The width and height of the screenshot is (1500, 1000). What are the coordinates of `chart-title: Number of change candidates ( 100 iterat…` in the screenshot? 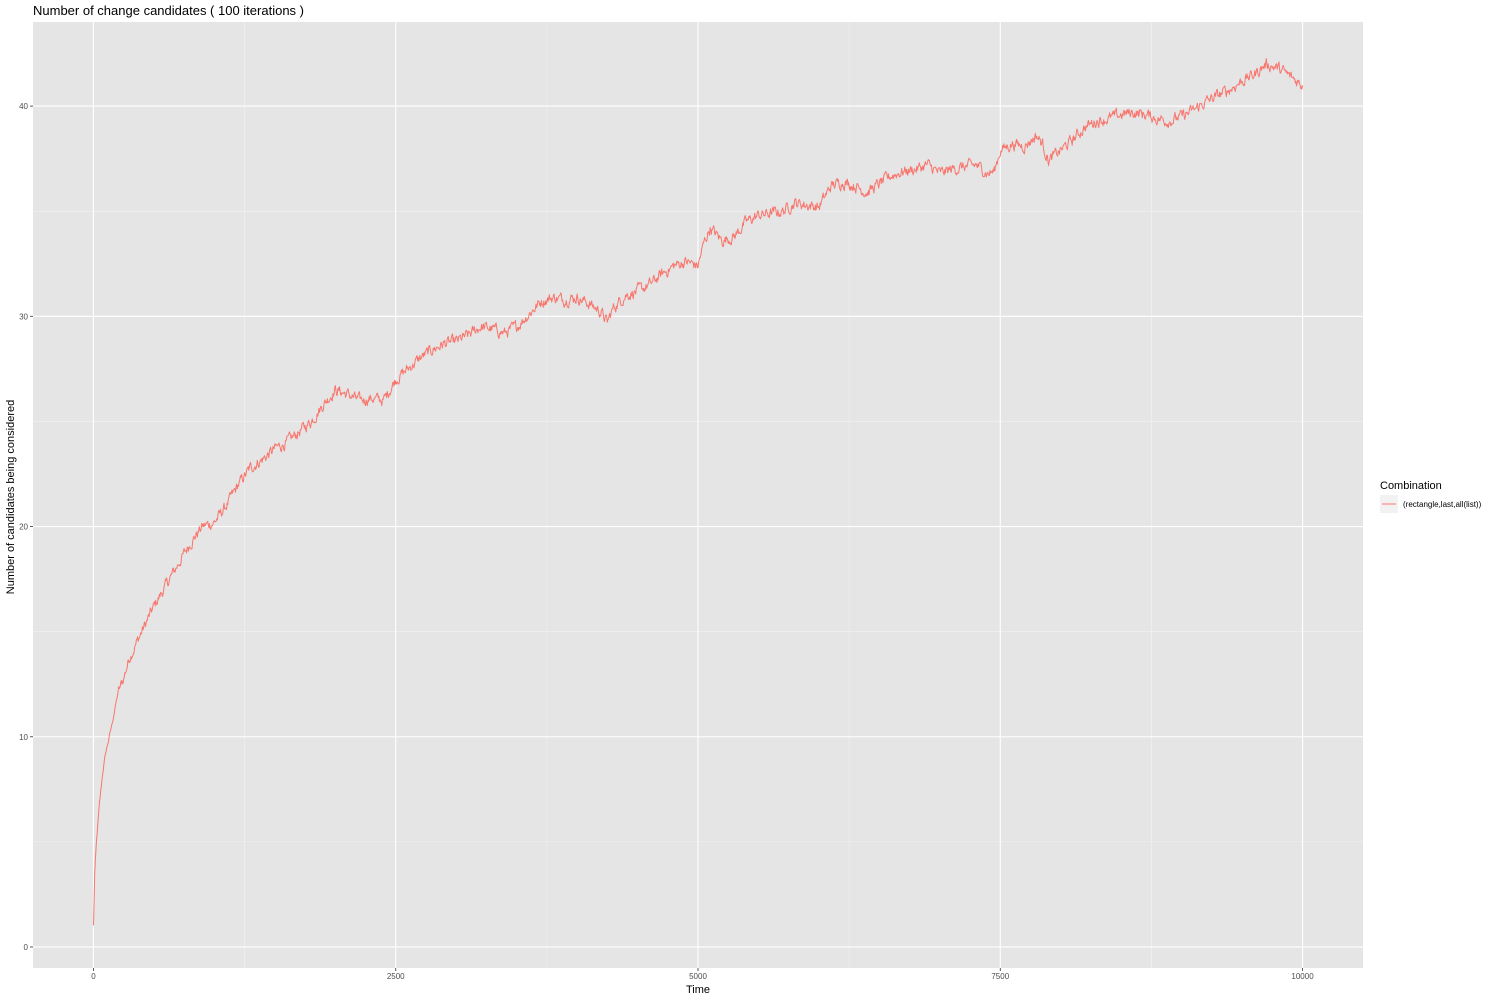 It's located at (168, 10).